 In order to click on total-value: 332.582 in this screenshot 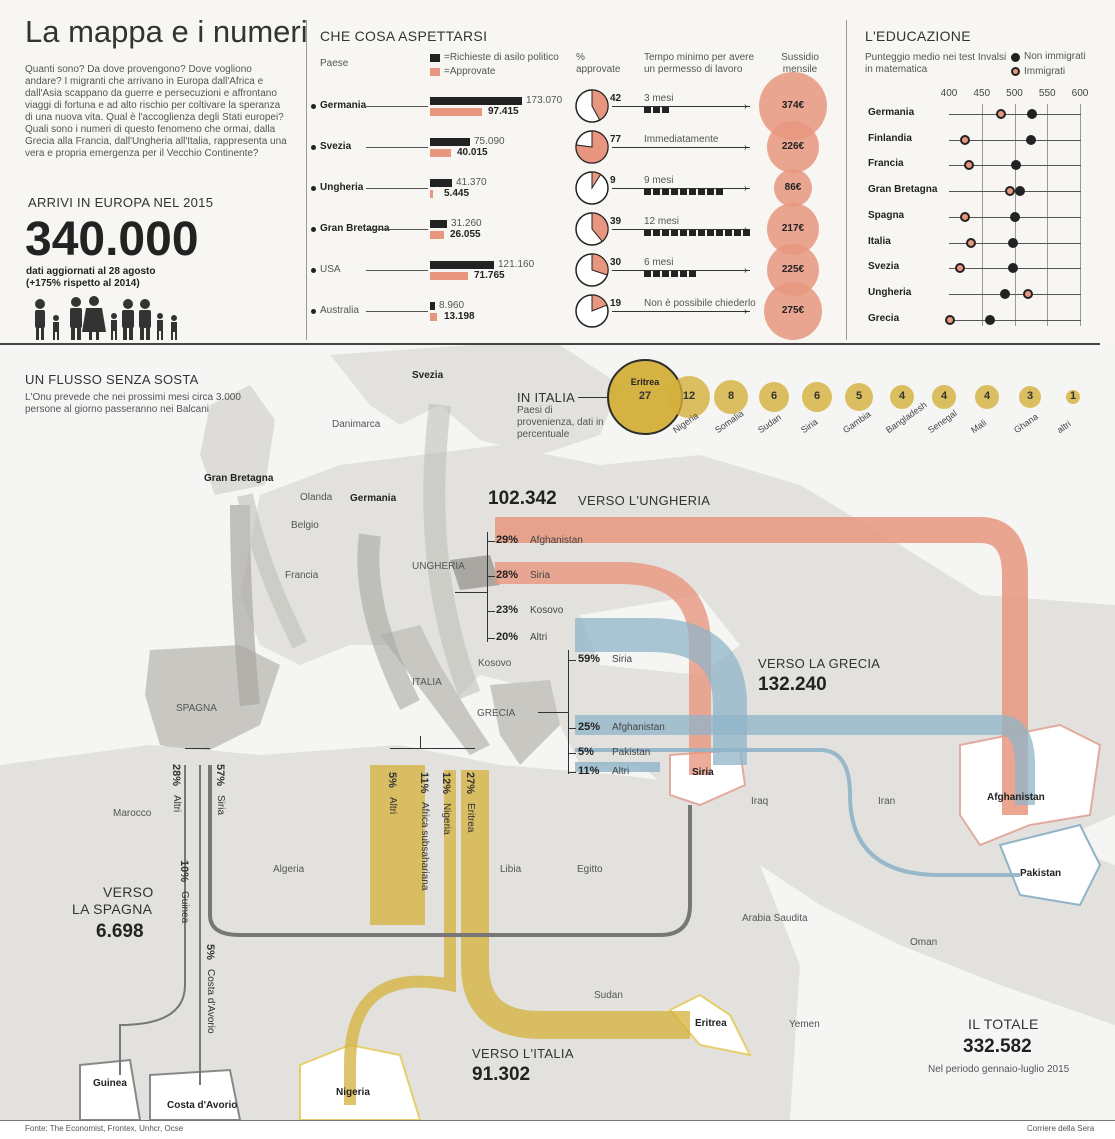, I will do `click(997, 1046)`.